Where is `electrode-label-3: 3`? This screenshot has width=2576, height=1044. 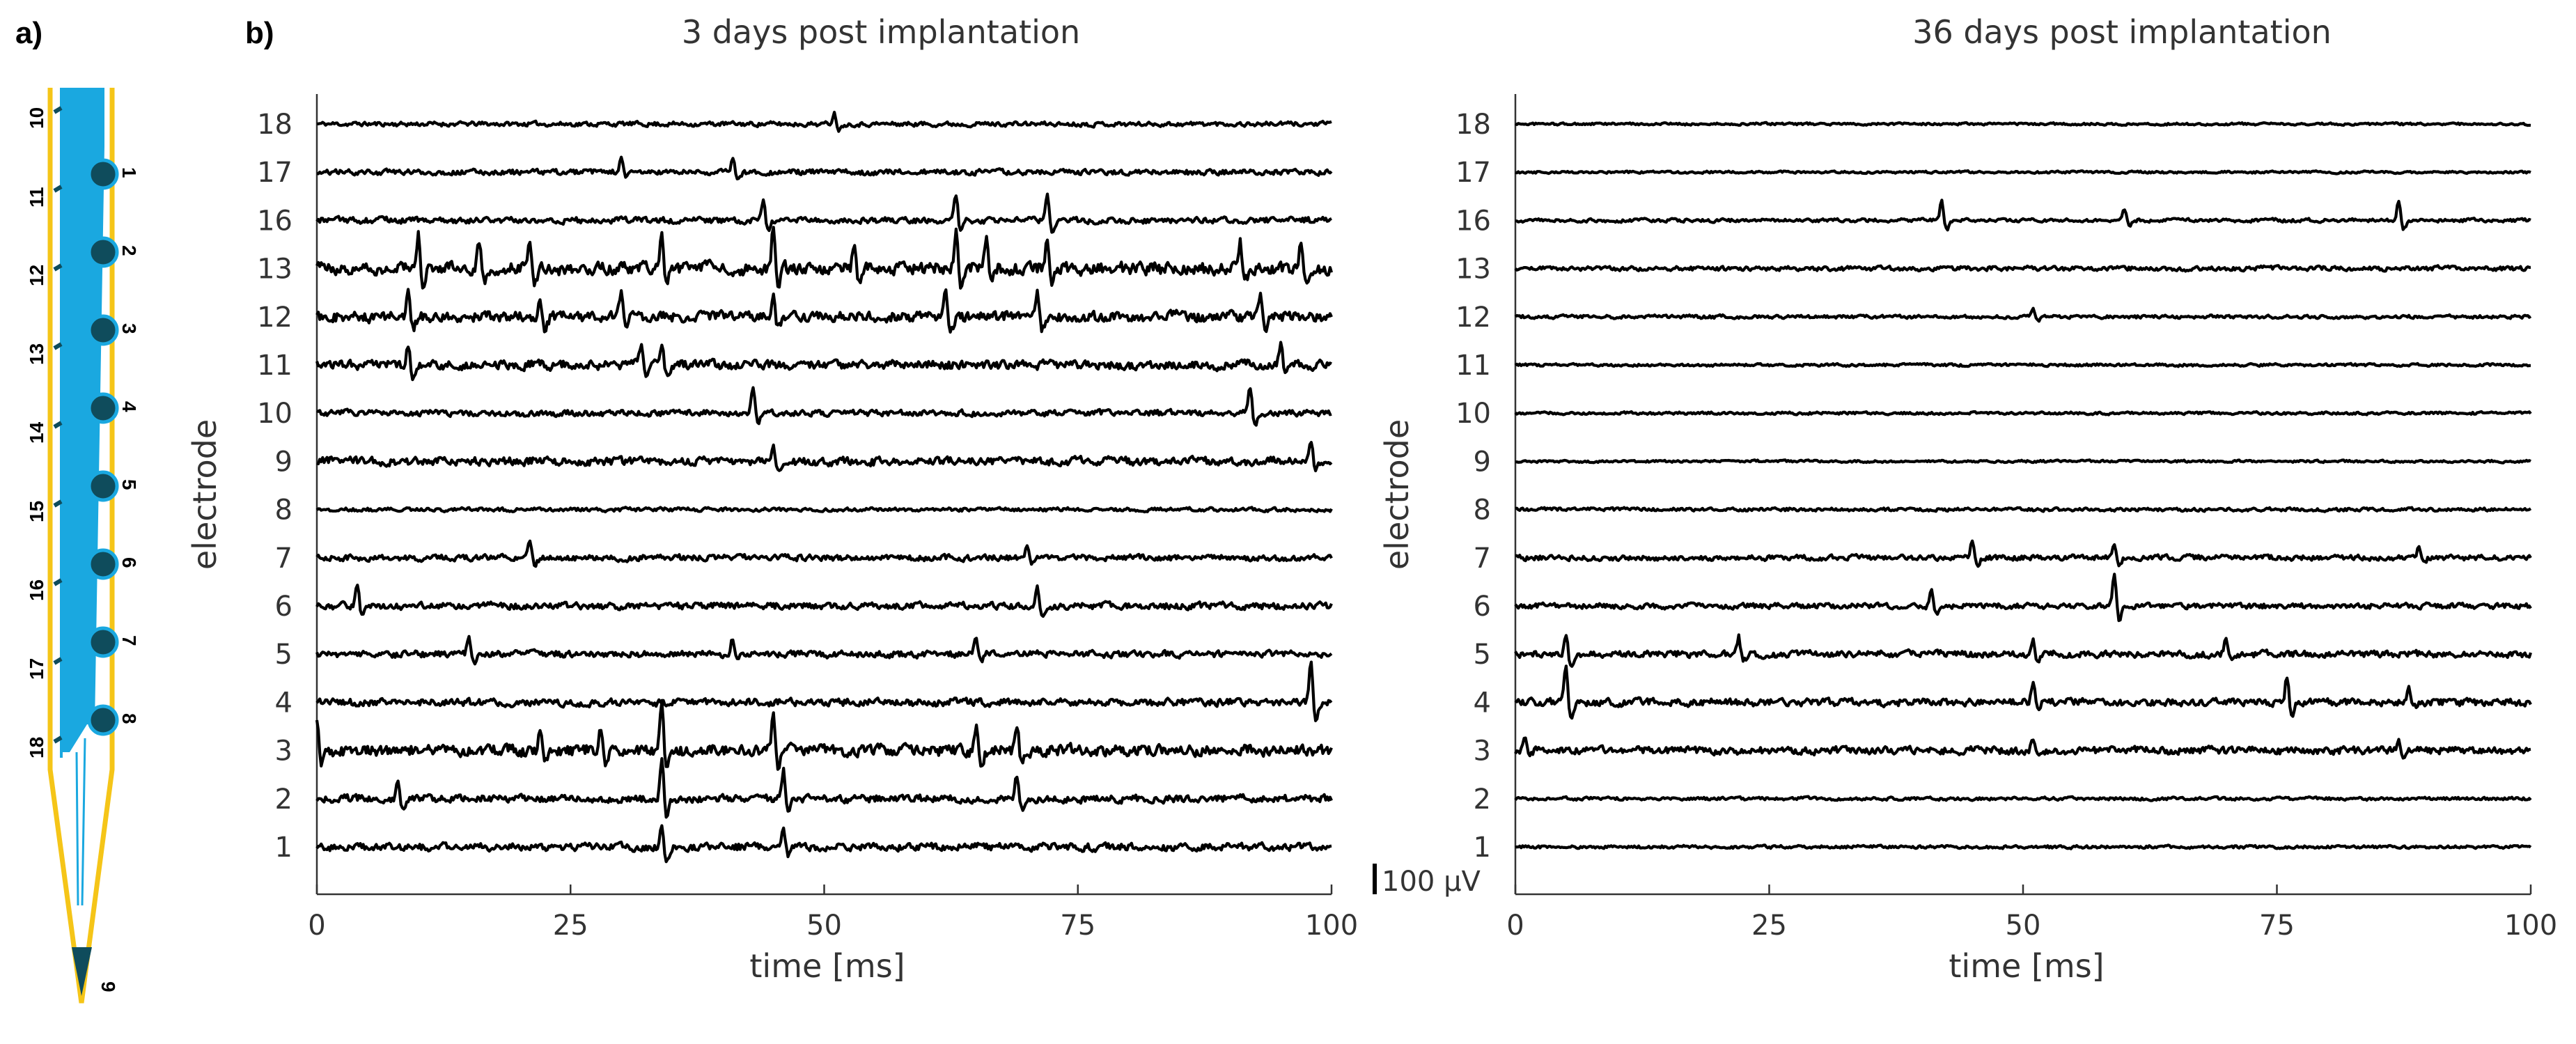
electrode-label-3: 3 is located at coordinates (284, 751).